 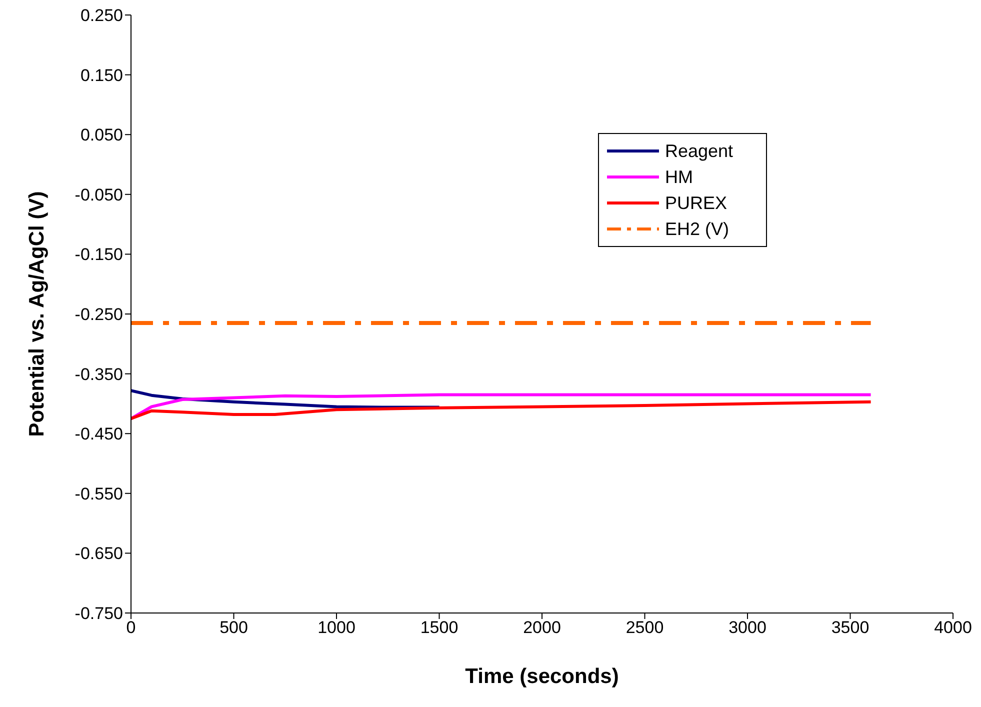 What do you see at coordinates (131, 628) in the screenshot?
I see `x-tick-label: 0` at bounding box center [131, 628].